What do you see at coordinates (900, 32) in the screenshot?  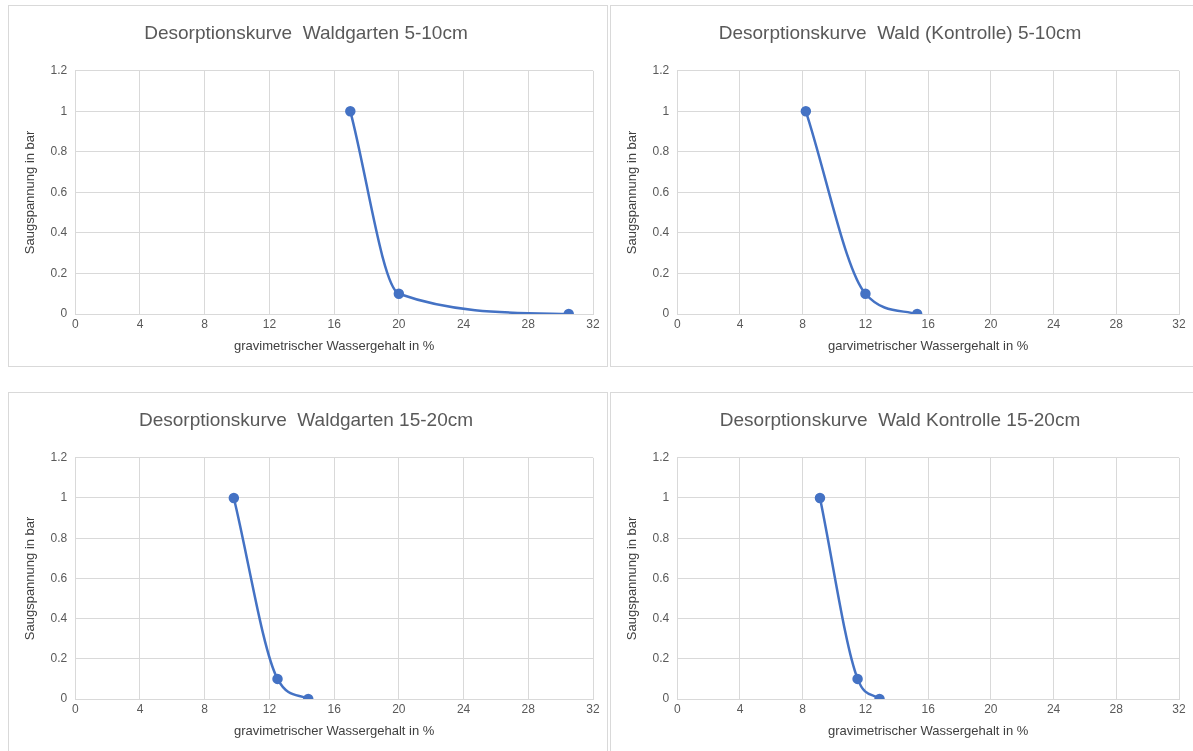 I see `chart-title: Desorptionskurve Wald (Kontrolle) 5-10cm` at bounding box center [900, 32].